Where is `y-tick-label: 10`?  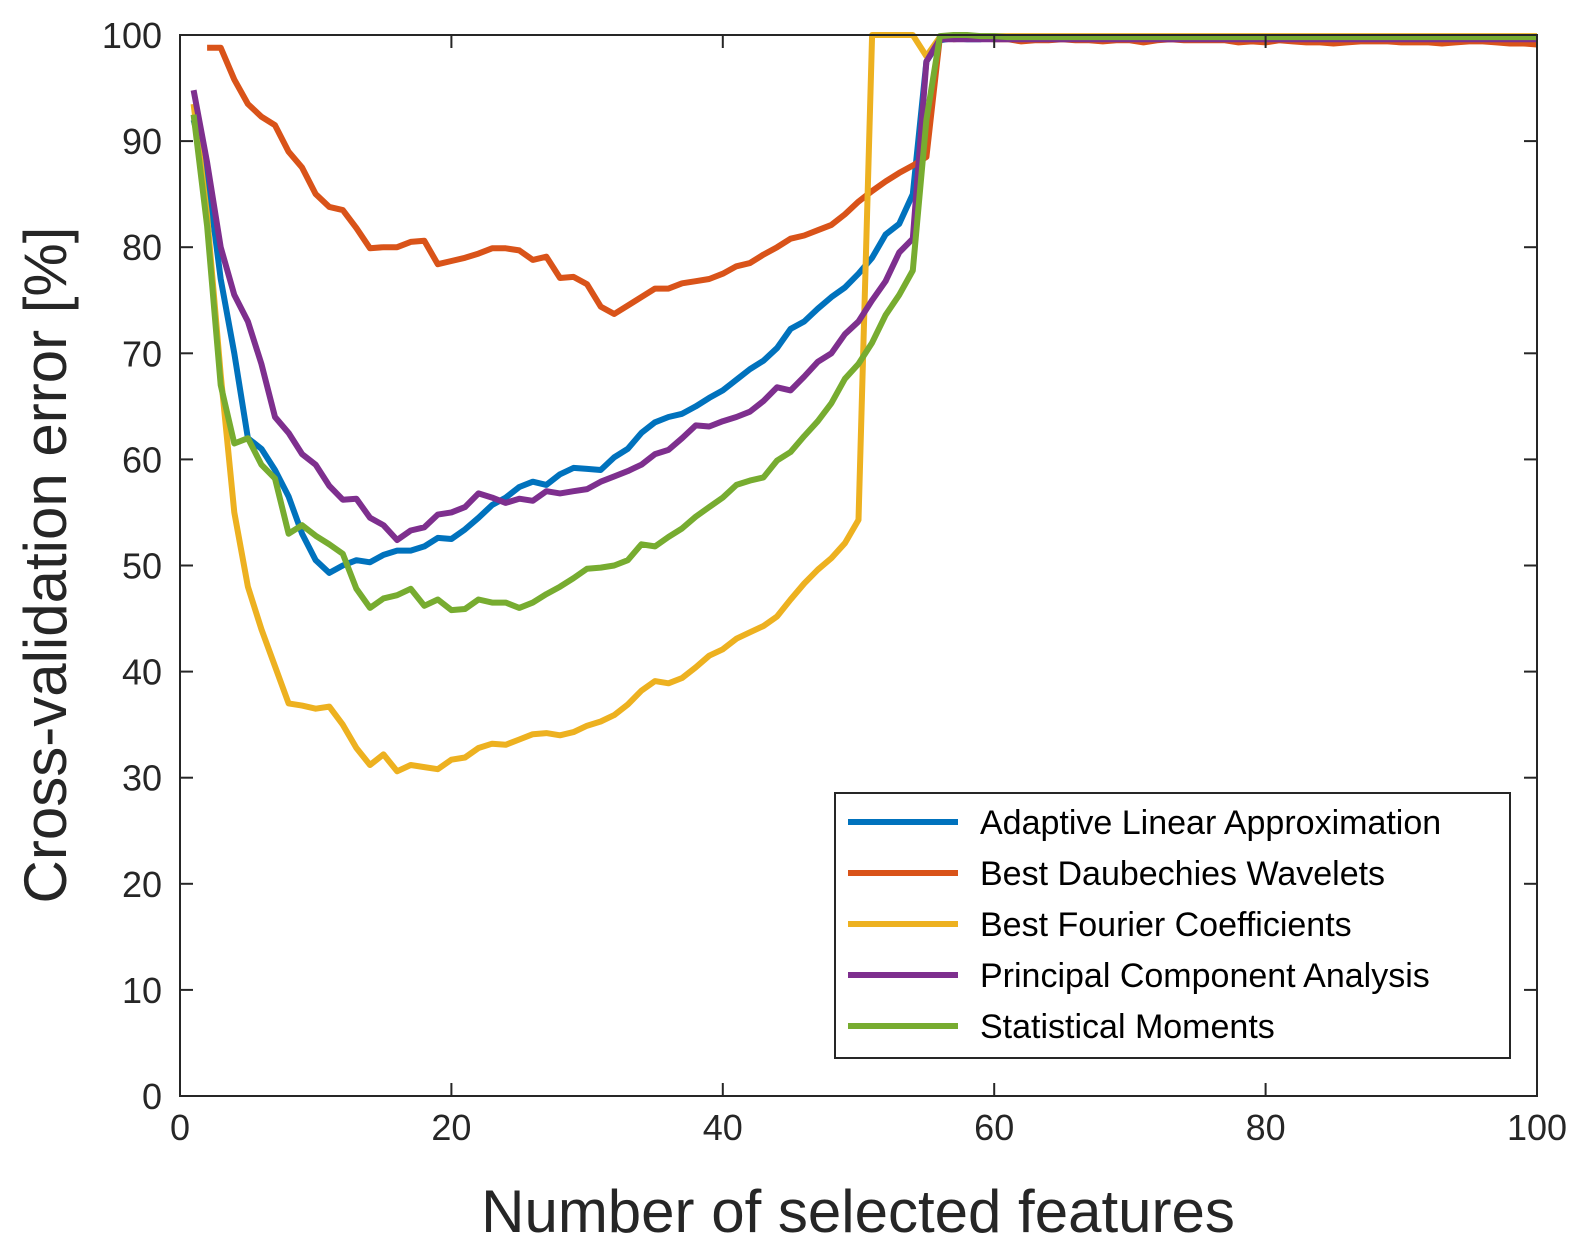 y-tick-label: 10 is located at coordinates (142, 990).